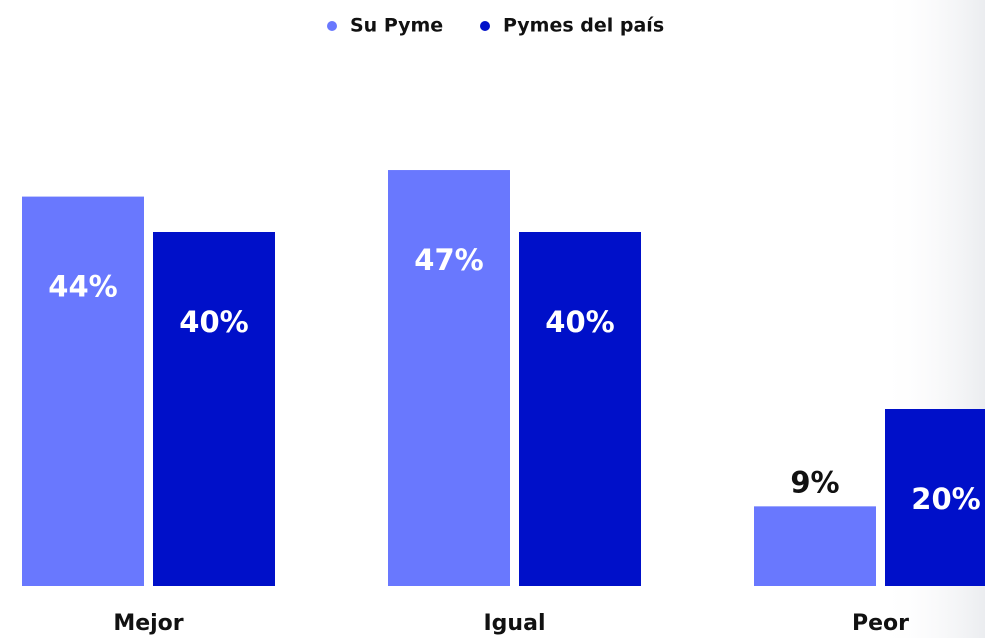  I want to click on legend-label: Su Pyme, so click(396, 26).